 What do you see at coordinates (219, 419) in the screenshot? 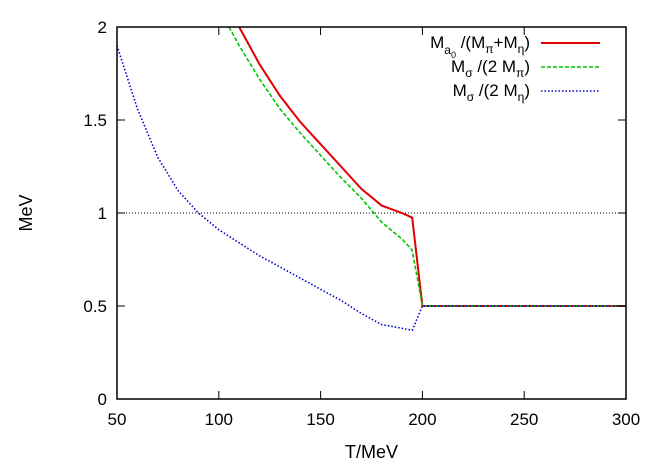
I see `x-tick-label: 100` at bounding box center [219, 419].